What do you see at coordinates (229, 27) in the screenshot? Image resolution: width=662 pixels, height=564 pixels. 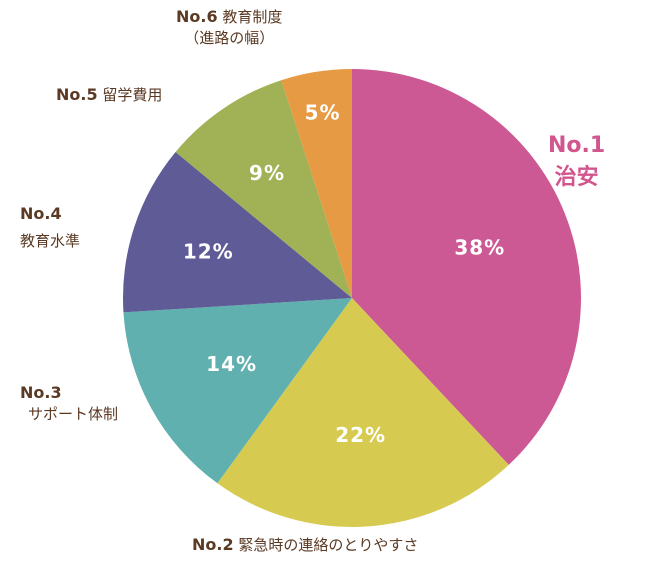 I see `legend-label-6: No.6 教育制度 （進路の幅）` at bounding box center [229, 27].